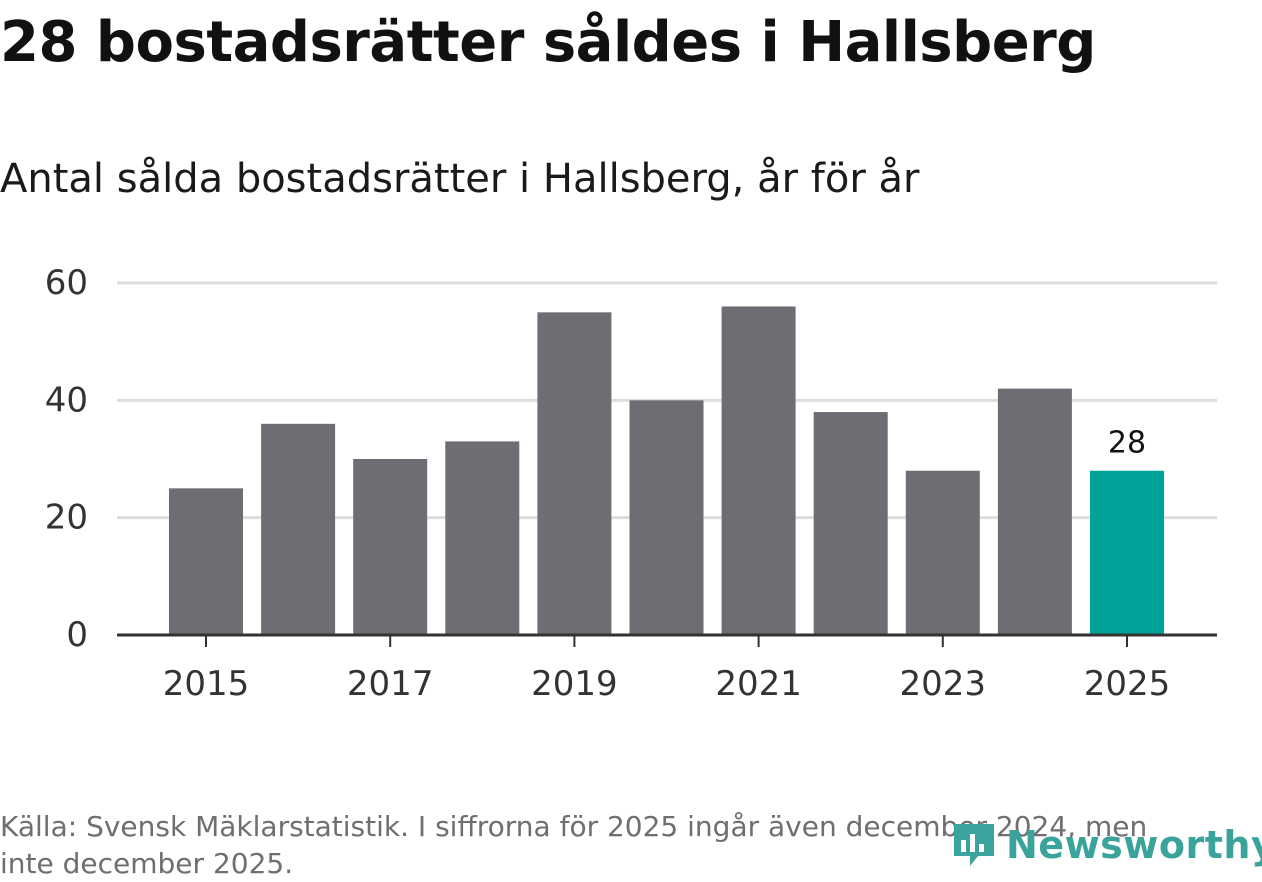  I want to click on bar-2018, so click(482, 538).